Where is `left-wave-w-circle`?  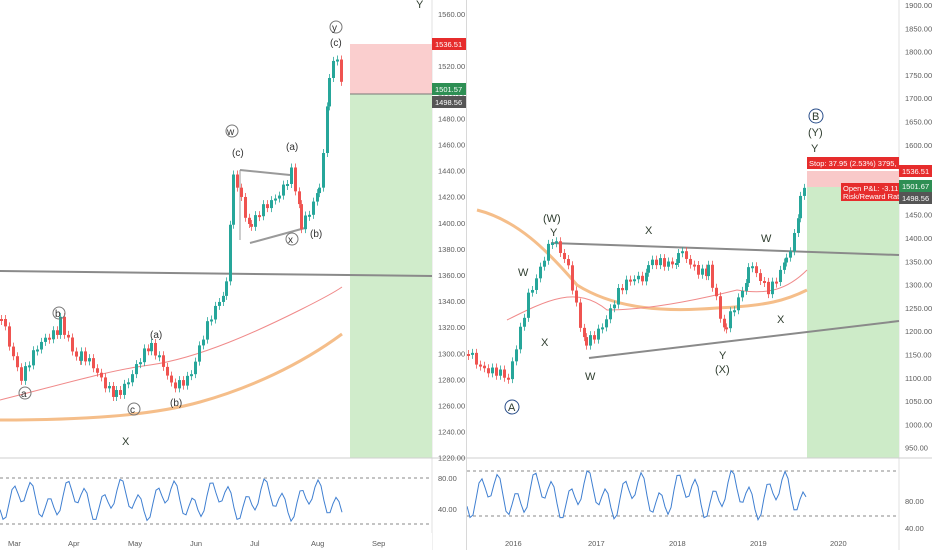 left-wave-w-circle is located at coordinates (232, 131).